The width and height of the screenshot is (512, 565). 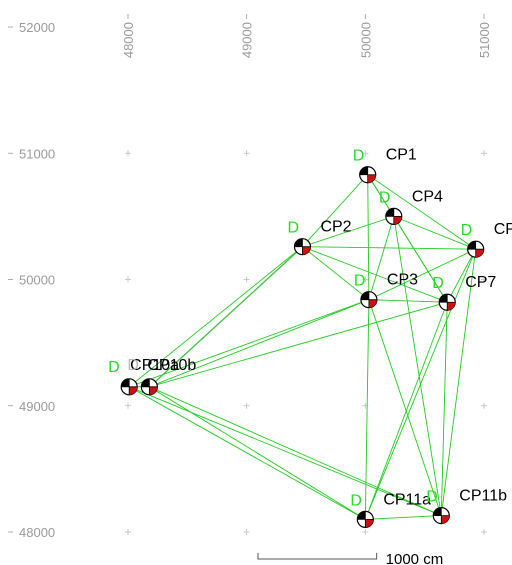 I want to click on x-axis-ticks: 48000 49000 50000 51000, so click(x=306, y=36).